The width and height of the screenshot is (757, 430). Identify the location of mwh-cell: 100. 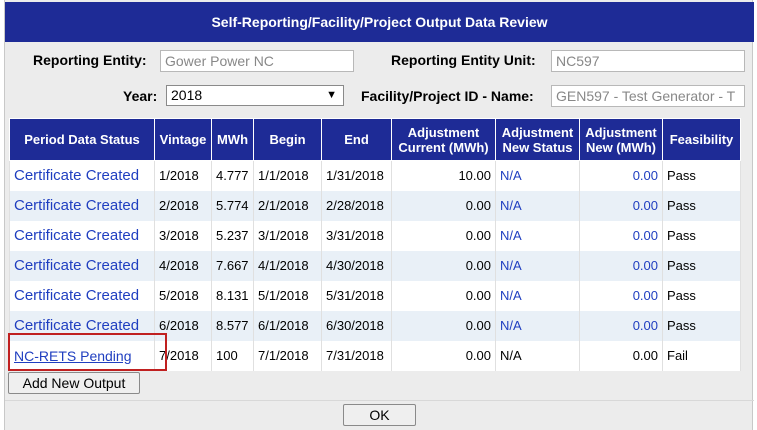
(232, 355).